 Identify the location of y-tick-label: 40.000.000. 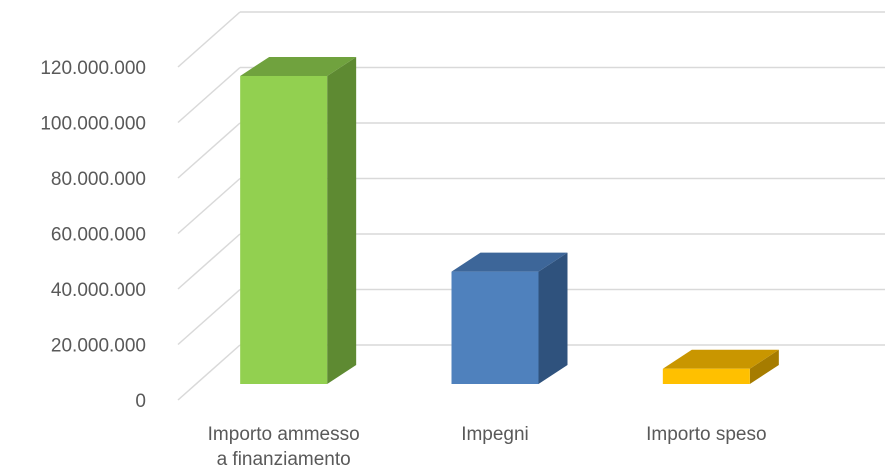
(98, 290).